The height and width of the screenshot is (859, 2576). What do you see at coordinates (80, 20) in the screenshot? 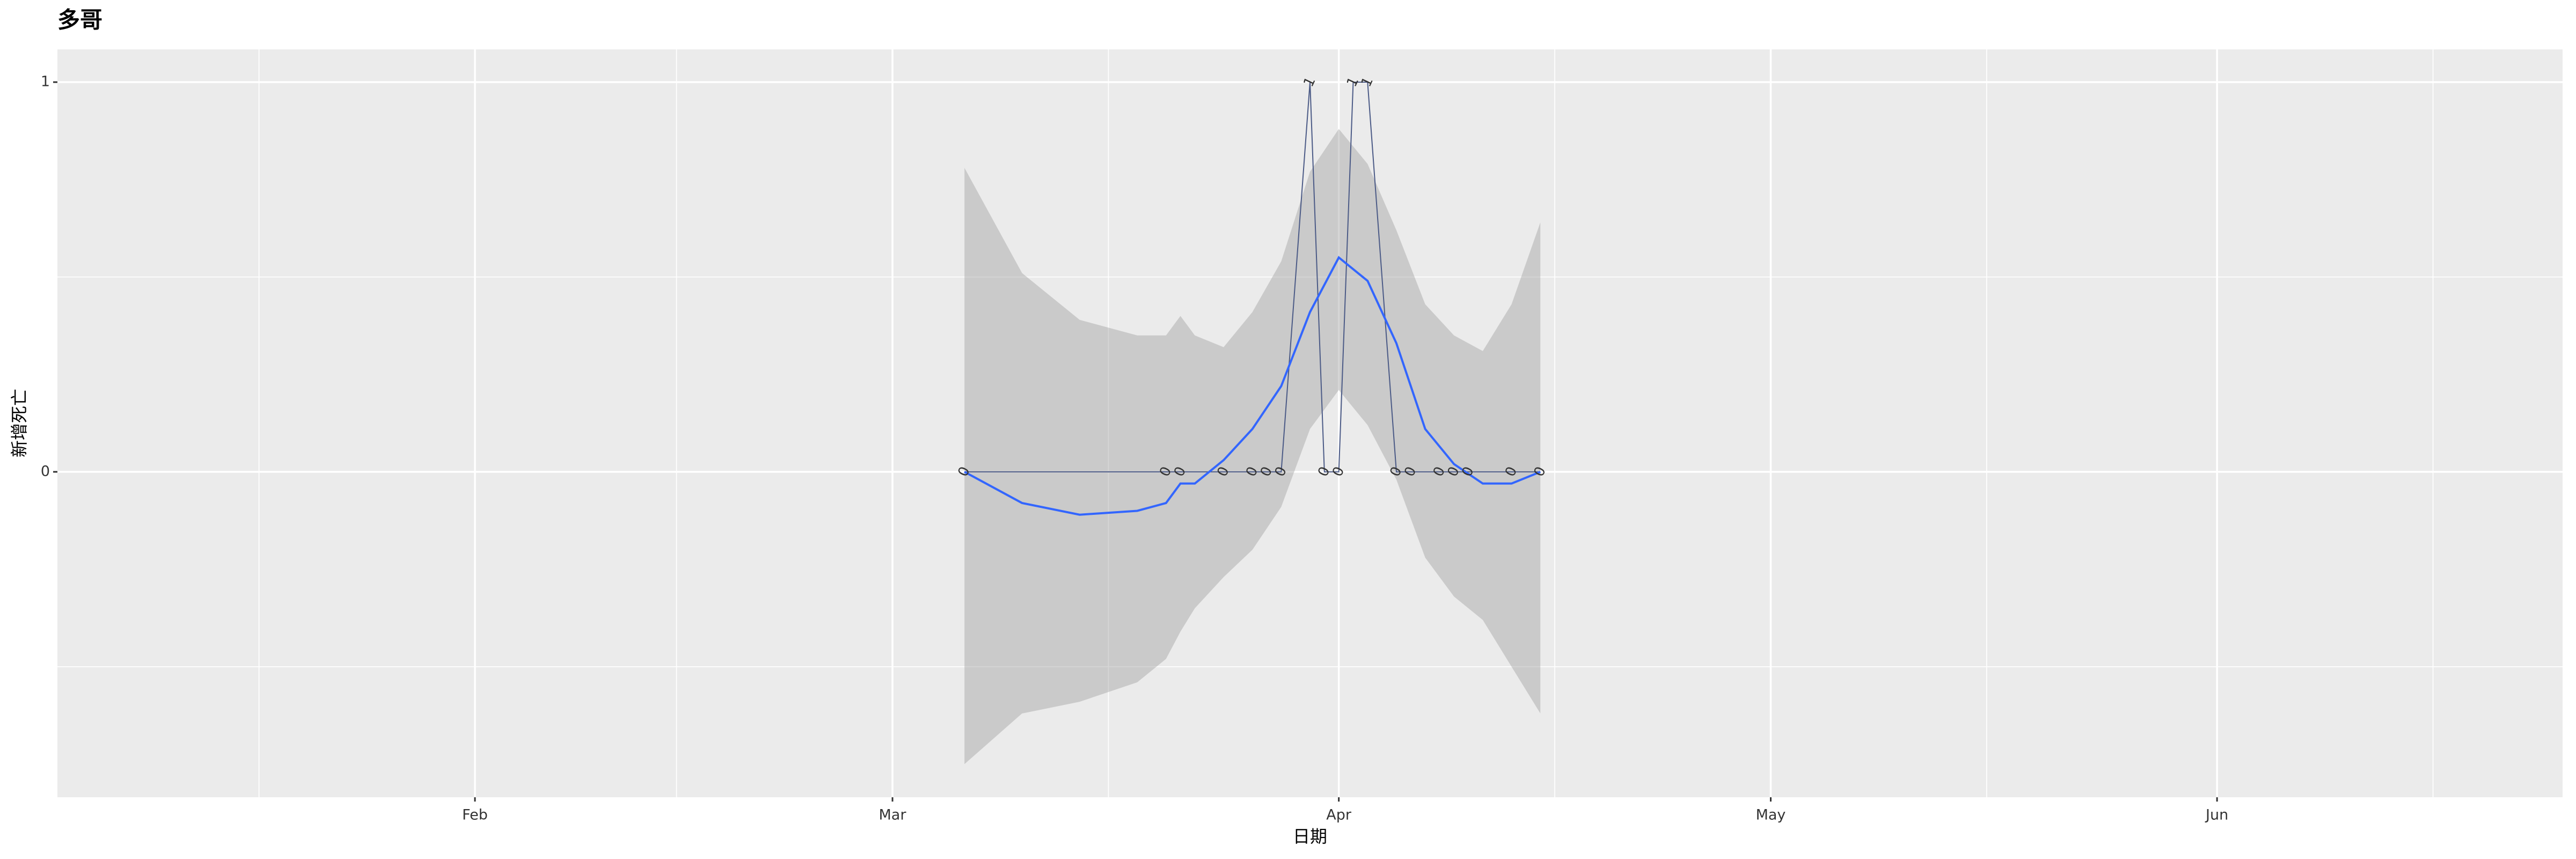
I see `chart-title: 多哥` at bounding box center [80, 20].